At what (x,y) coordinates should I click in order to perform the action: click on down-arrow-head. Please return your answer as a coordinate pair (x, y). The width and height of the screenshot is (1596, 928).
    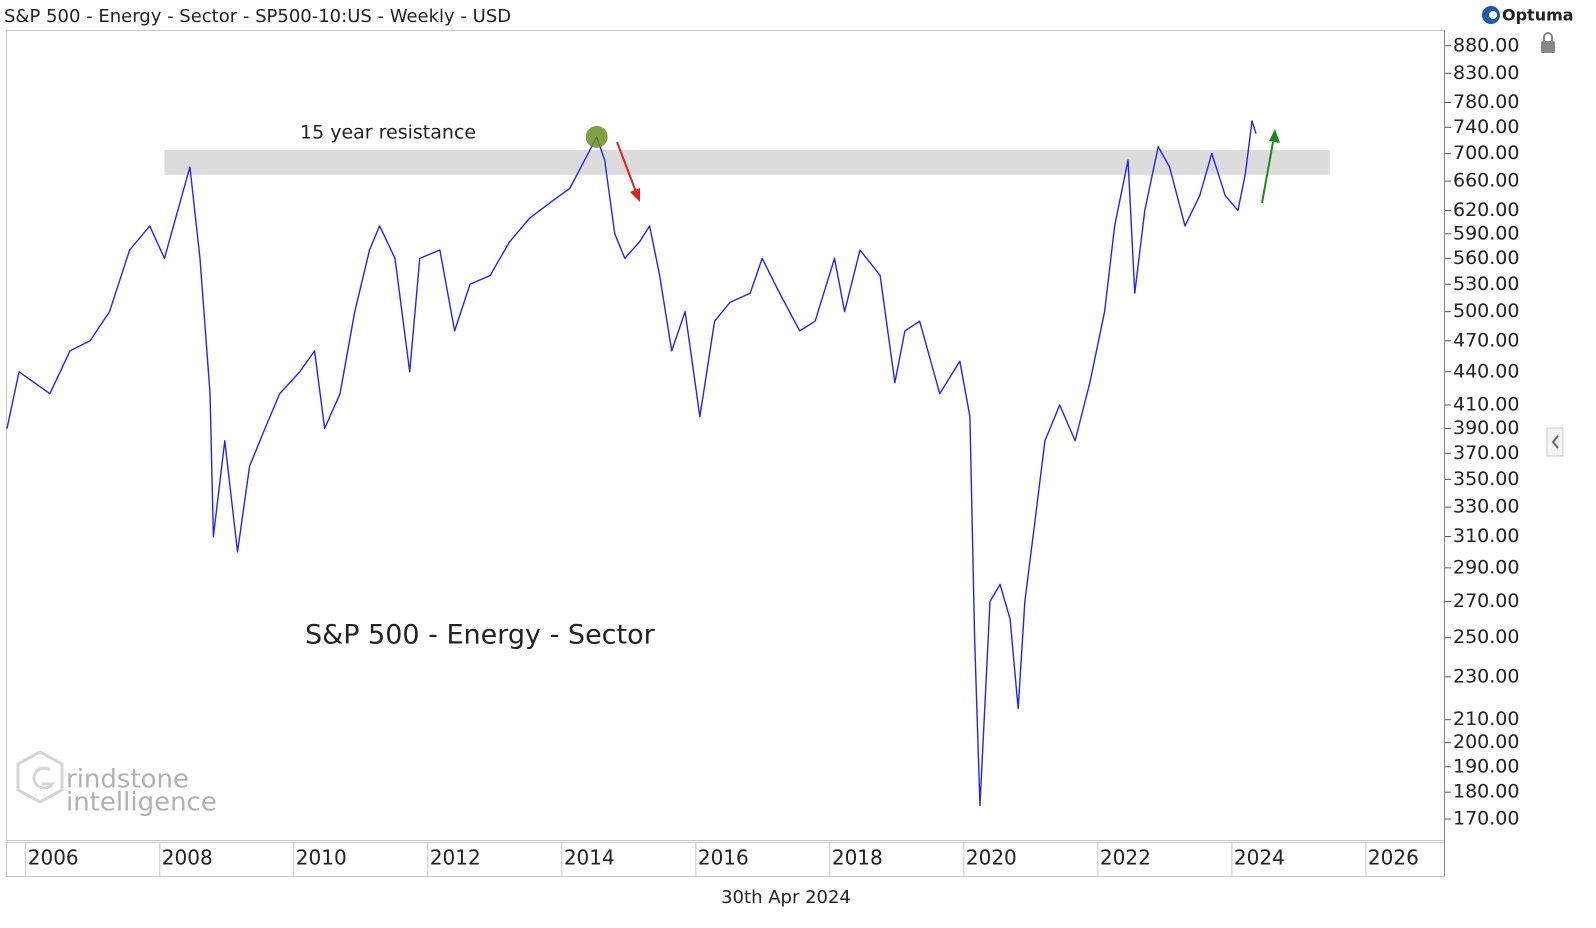
    Looking at the image, I should click on (635, 195).